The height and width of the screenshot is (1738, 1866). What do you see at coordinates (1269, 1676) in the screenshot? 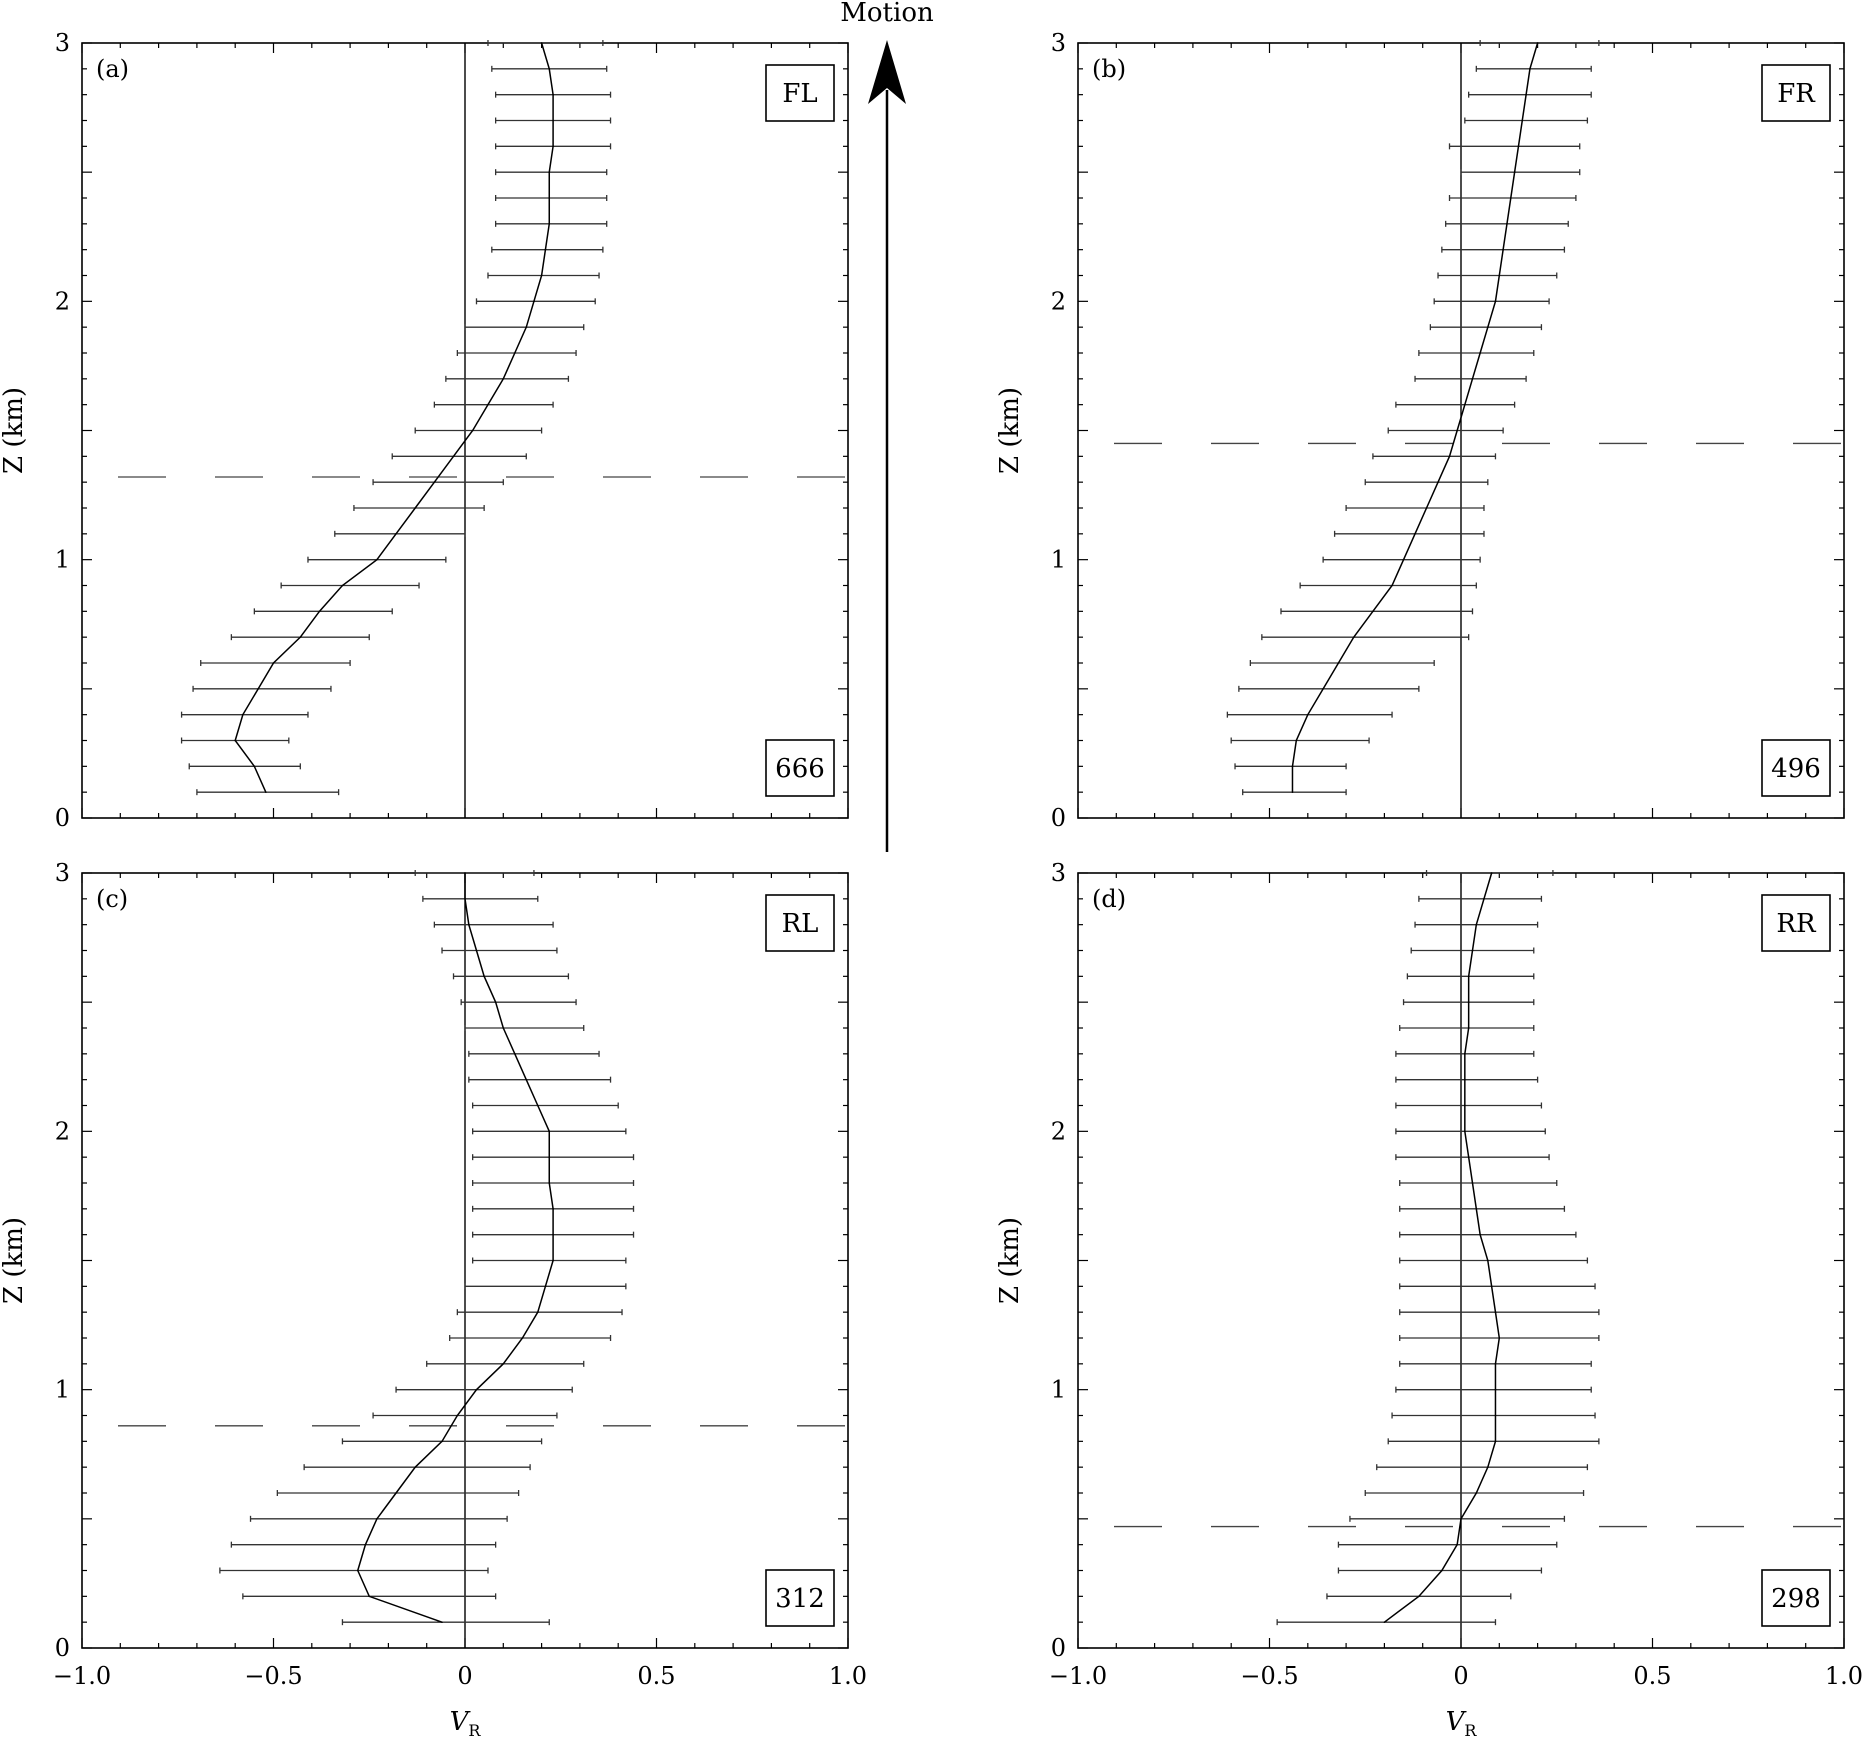
I see `x-tick-label: −0.5` at bounding box center [1269, 1676].